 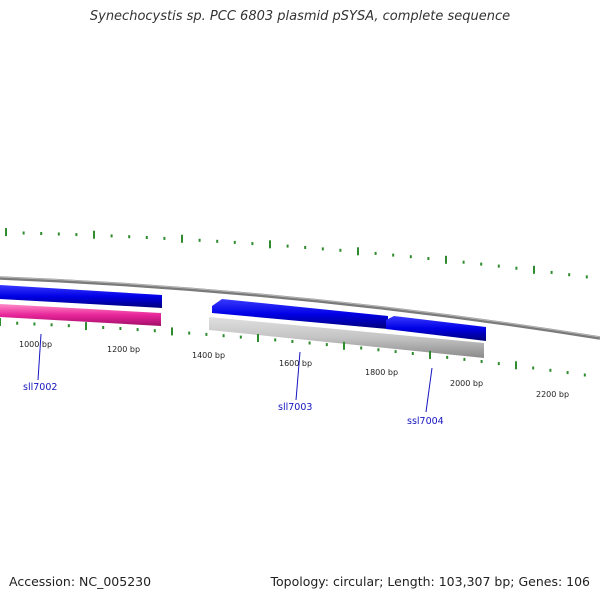 What do you see at coordinates (436, 328) in the screenshot?
I see `gene-bar-right-blue` at bounding box center [436, 328].